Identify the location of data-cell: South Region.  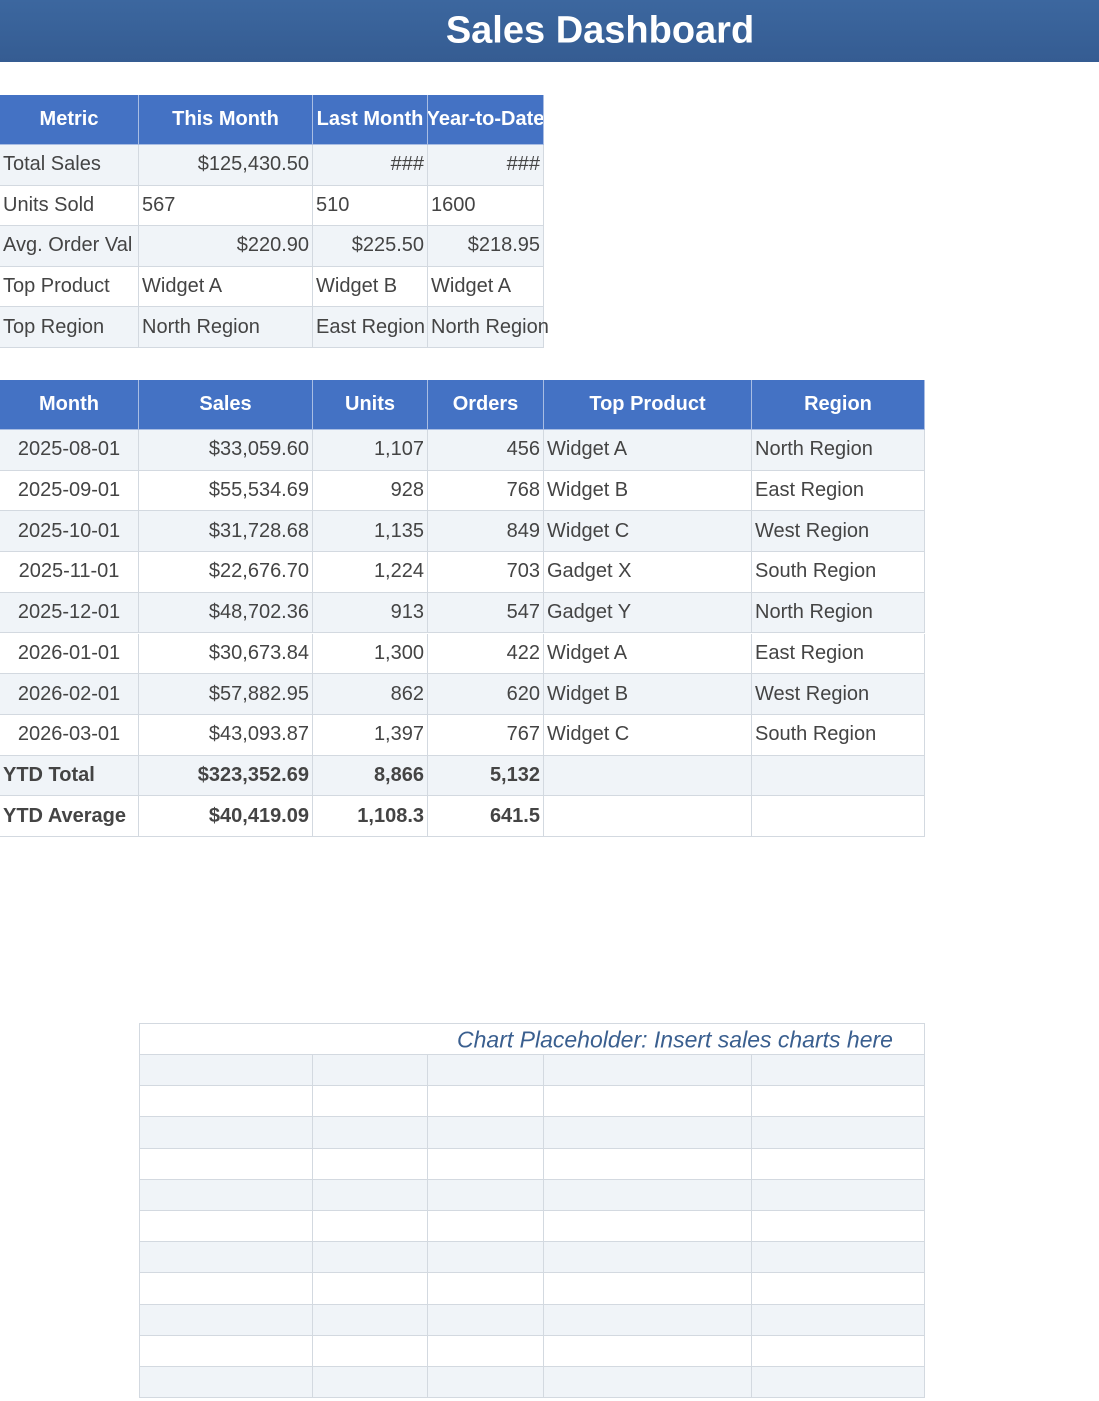
(838, 735).